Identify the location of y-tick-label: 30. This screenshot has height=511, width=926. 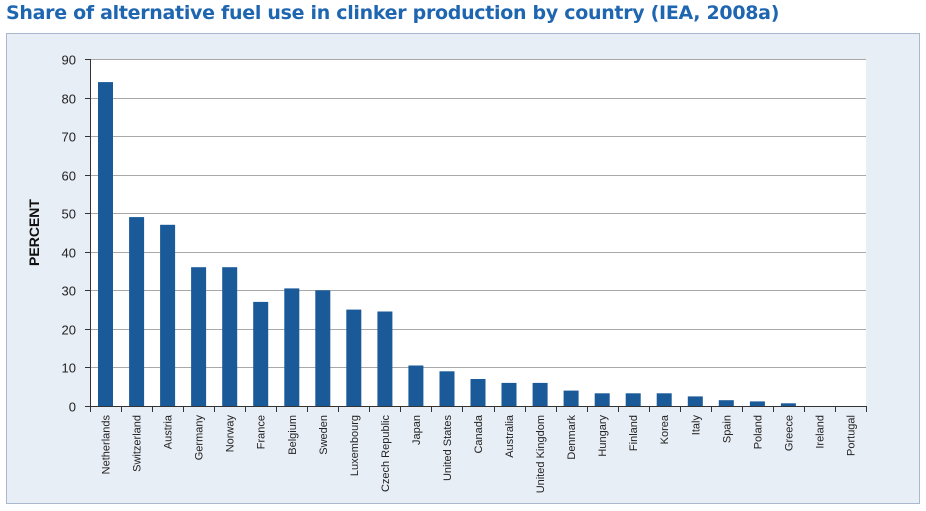
(69, 291).